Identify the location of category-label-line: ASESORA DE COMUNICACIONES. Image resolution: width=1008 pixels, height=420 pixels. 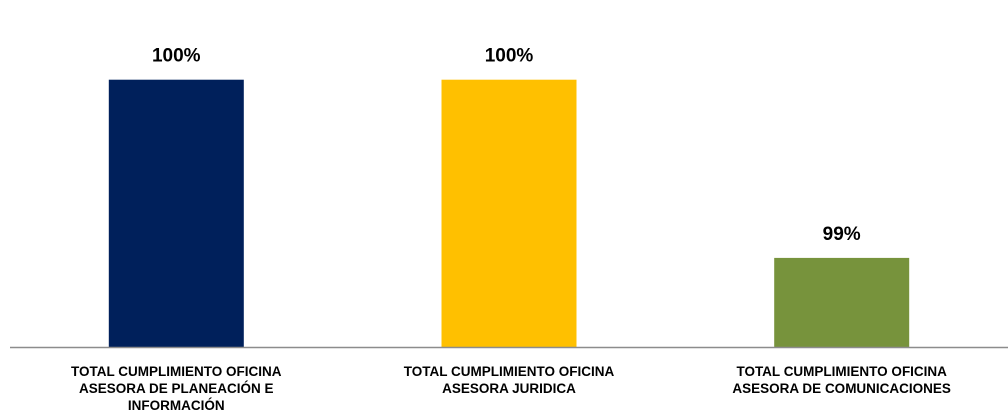
(841, 388).